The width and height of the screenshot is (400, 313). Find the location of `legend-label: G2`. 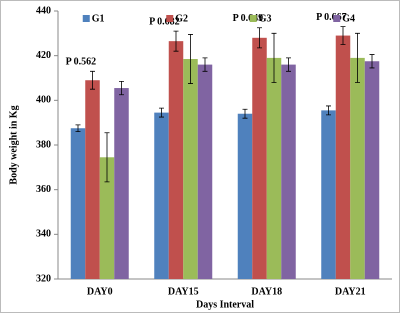

legend-label: G2 is located at coordinates (181, 18).